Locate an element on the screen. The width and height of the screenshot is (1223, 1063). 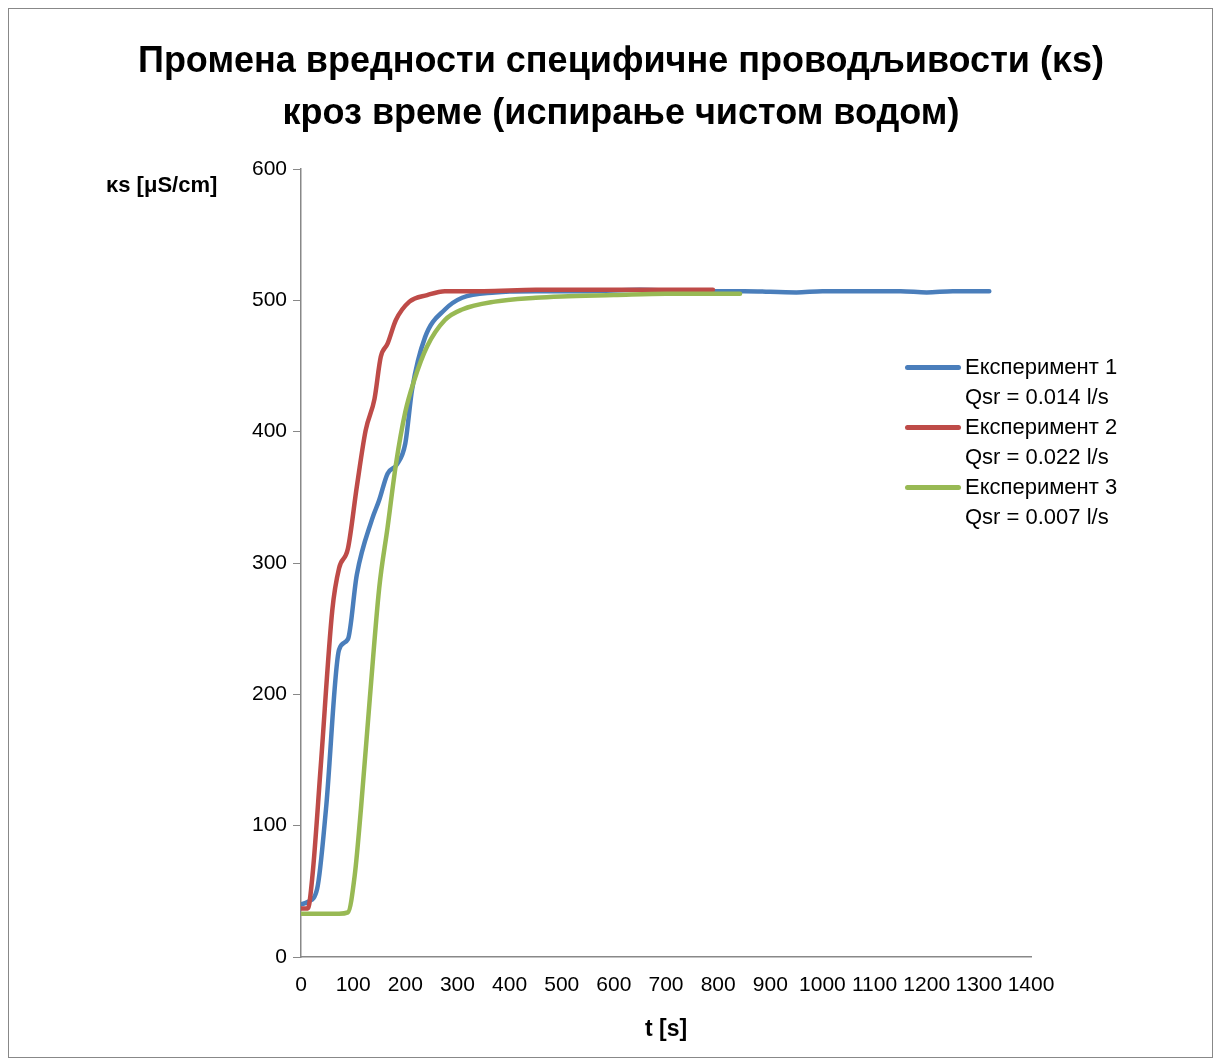
x-tick-label: 1100 is located at coordinates (874, 984).